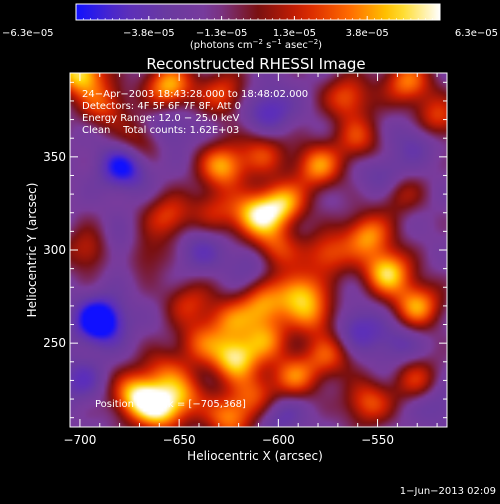  What do you see at coordinates (54, 157) in the screenshot?
I see `y-tick-label: 350` at bounding box center [54, 157].